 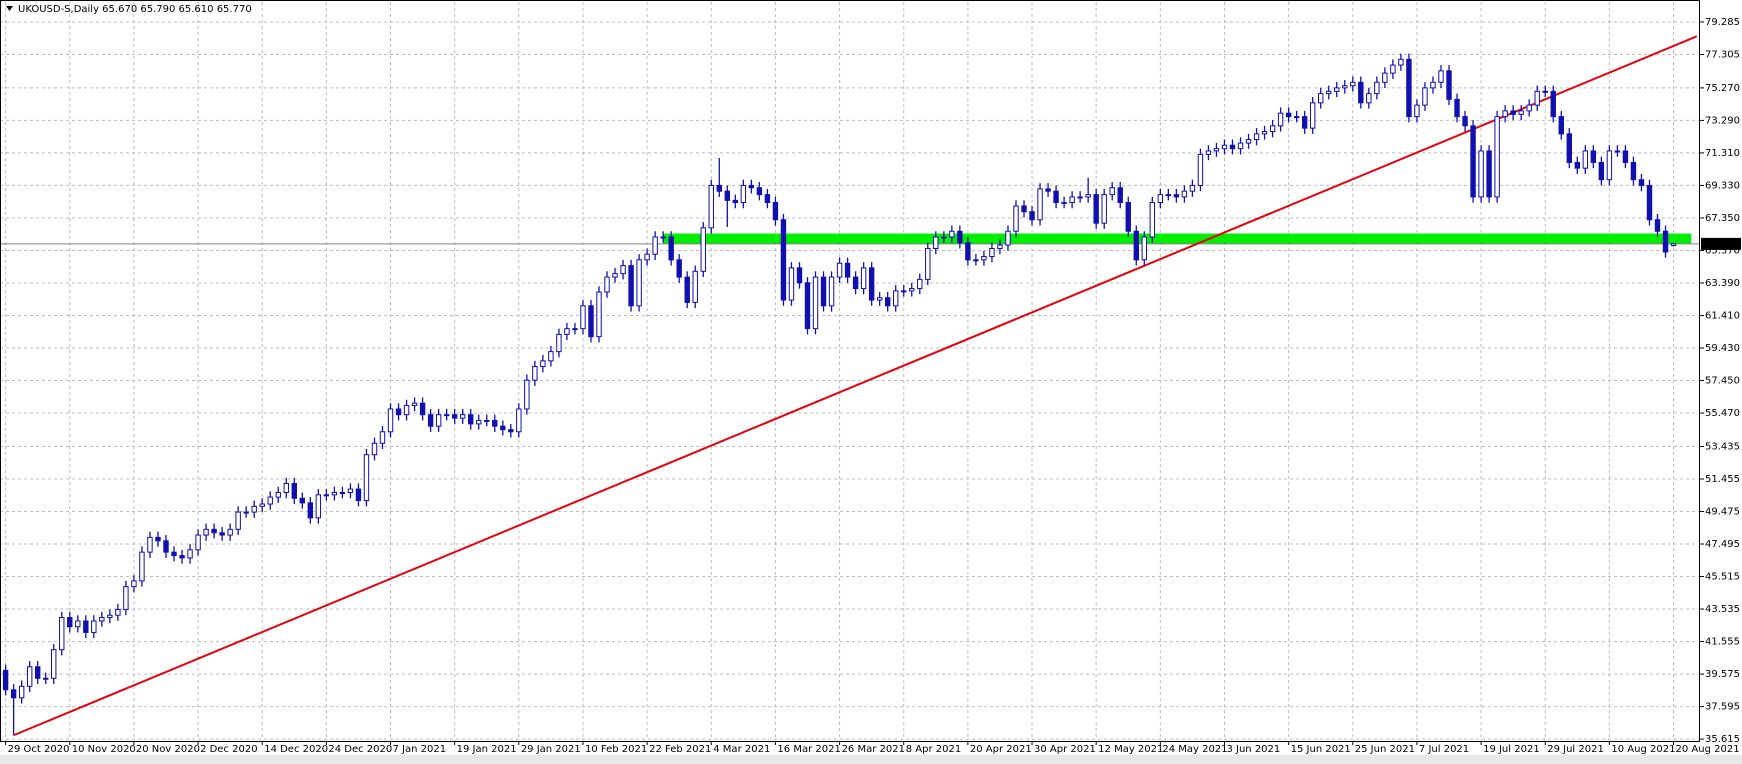 I want to click on x-tick-label: 25 Jun 2021, so click(x=1385, y=749).